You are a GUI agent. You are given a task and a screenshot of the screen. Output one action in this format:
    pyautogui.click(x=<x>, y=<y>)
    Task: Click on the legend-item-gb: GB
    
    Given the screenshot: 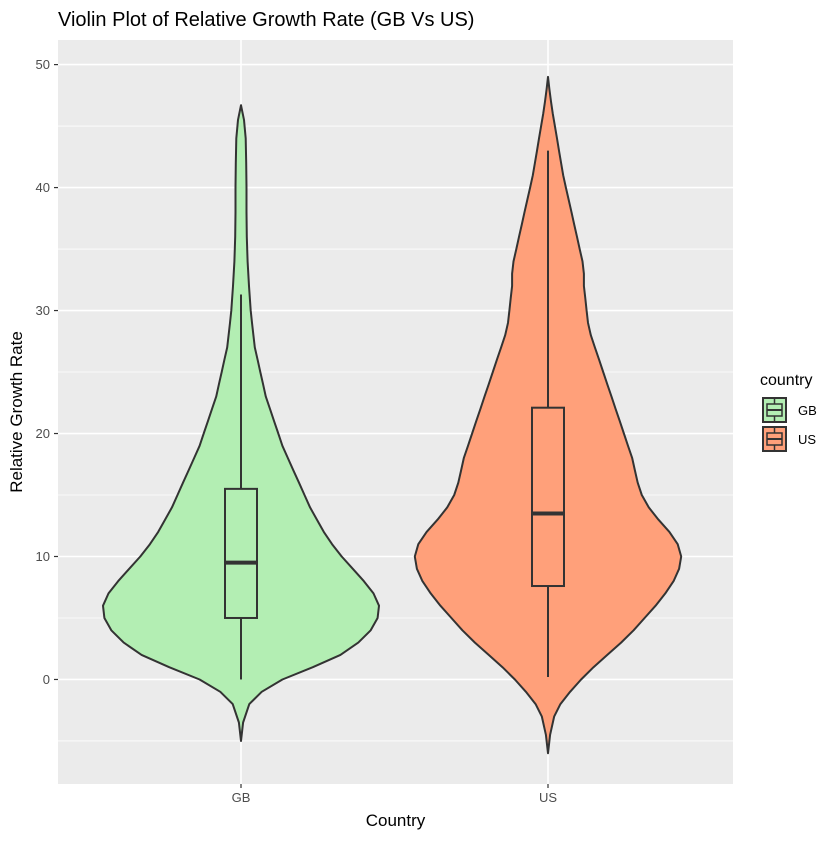 What is the action you would take?
    pyautogui.click(x=789, y=410)
    